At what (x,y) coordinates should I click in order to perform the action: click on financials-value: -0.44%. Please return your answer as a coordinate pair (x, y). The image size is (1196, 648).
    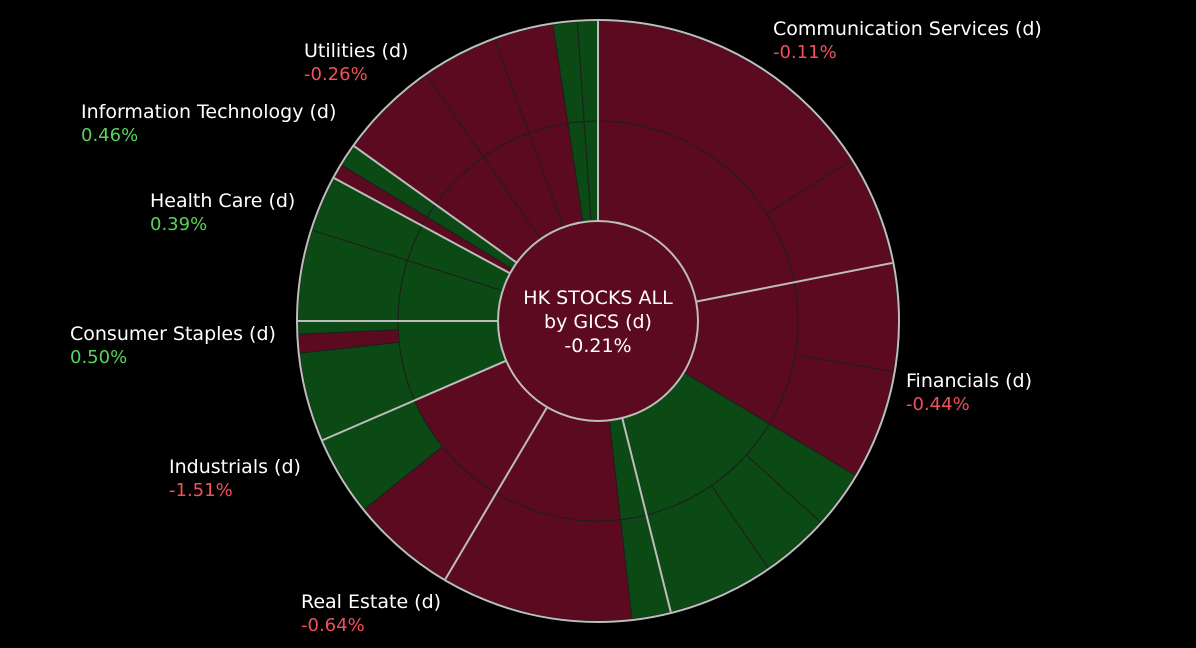
    Looking at the image, I should click on (938, 404).